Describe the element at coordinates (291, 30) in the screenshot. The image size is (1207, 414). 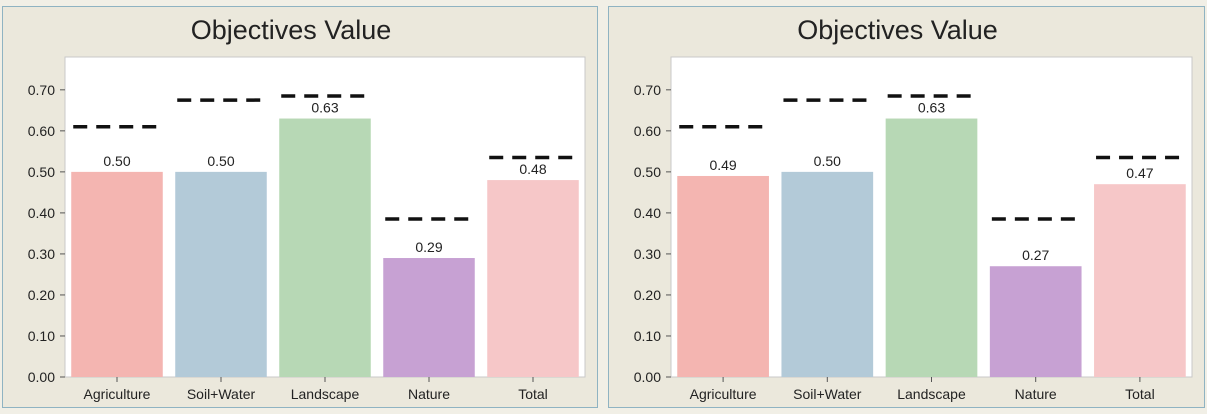
I see `chart-title-left: Objectives Value` at that location.